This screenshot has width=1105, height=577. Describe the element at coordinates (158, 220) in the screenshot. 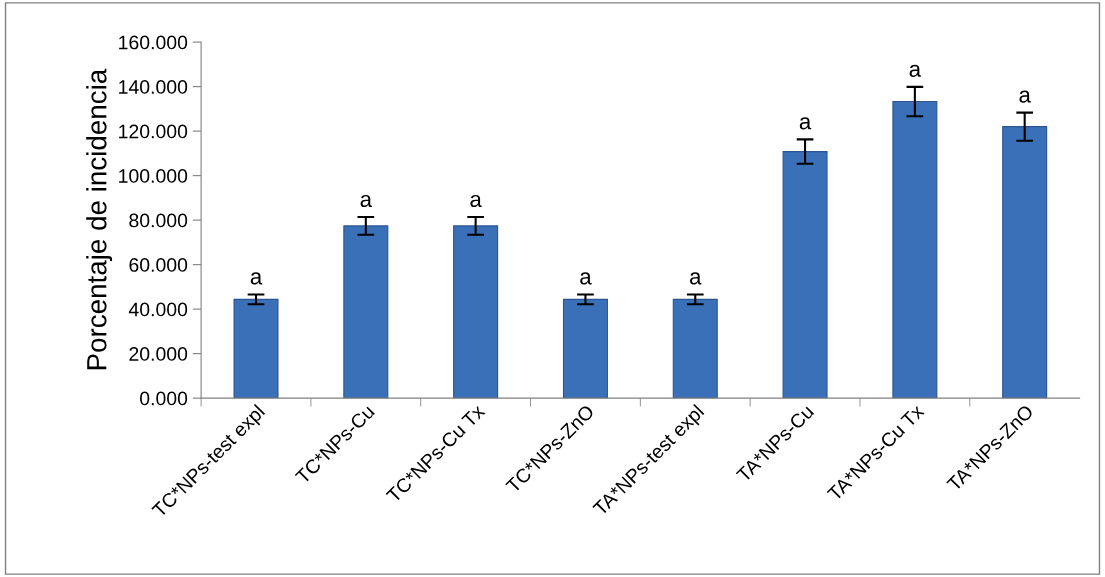

I see `y-tick-label: 80.000` at that location.